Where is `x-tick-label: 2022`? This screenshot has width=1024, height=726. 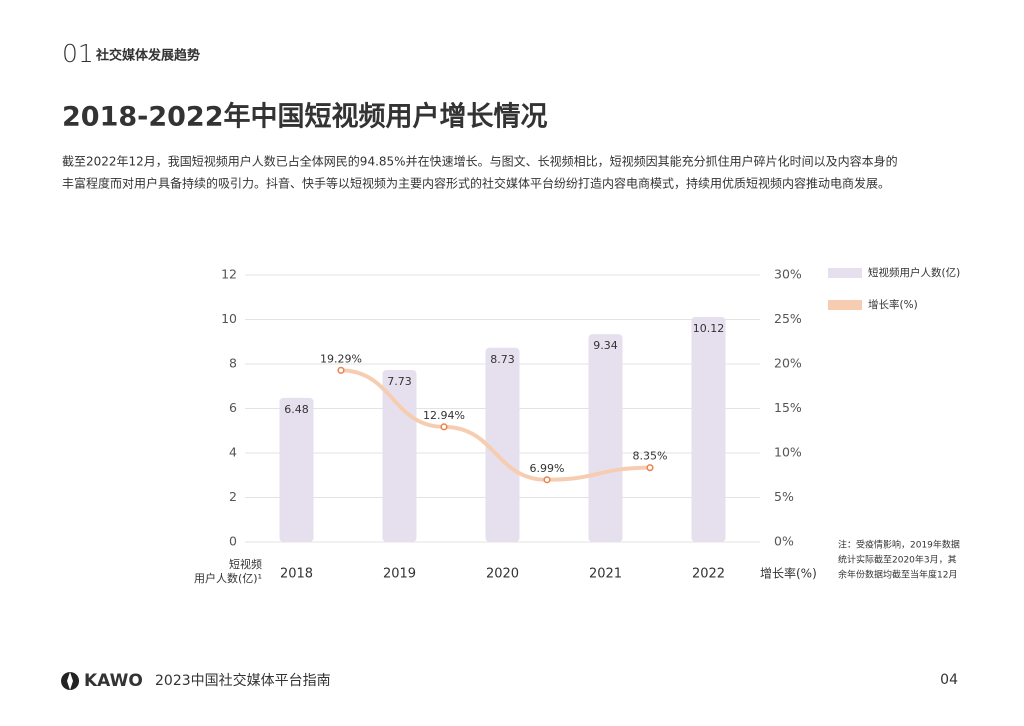
x-tick-label: 2022 is located at coordinates (708, 574).